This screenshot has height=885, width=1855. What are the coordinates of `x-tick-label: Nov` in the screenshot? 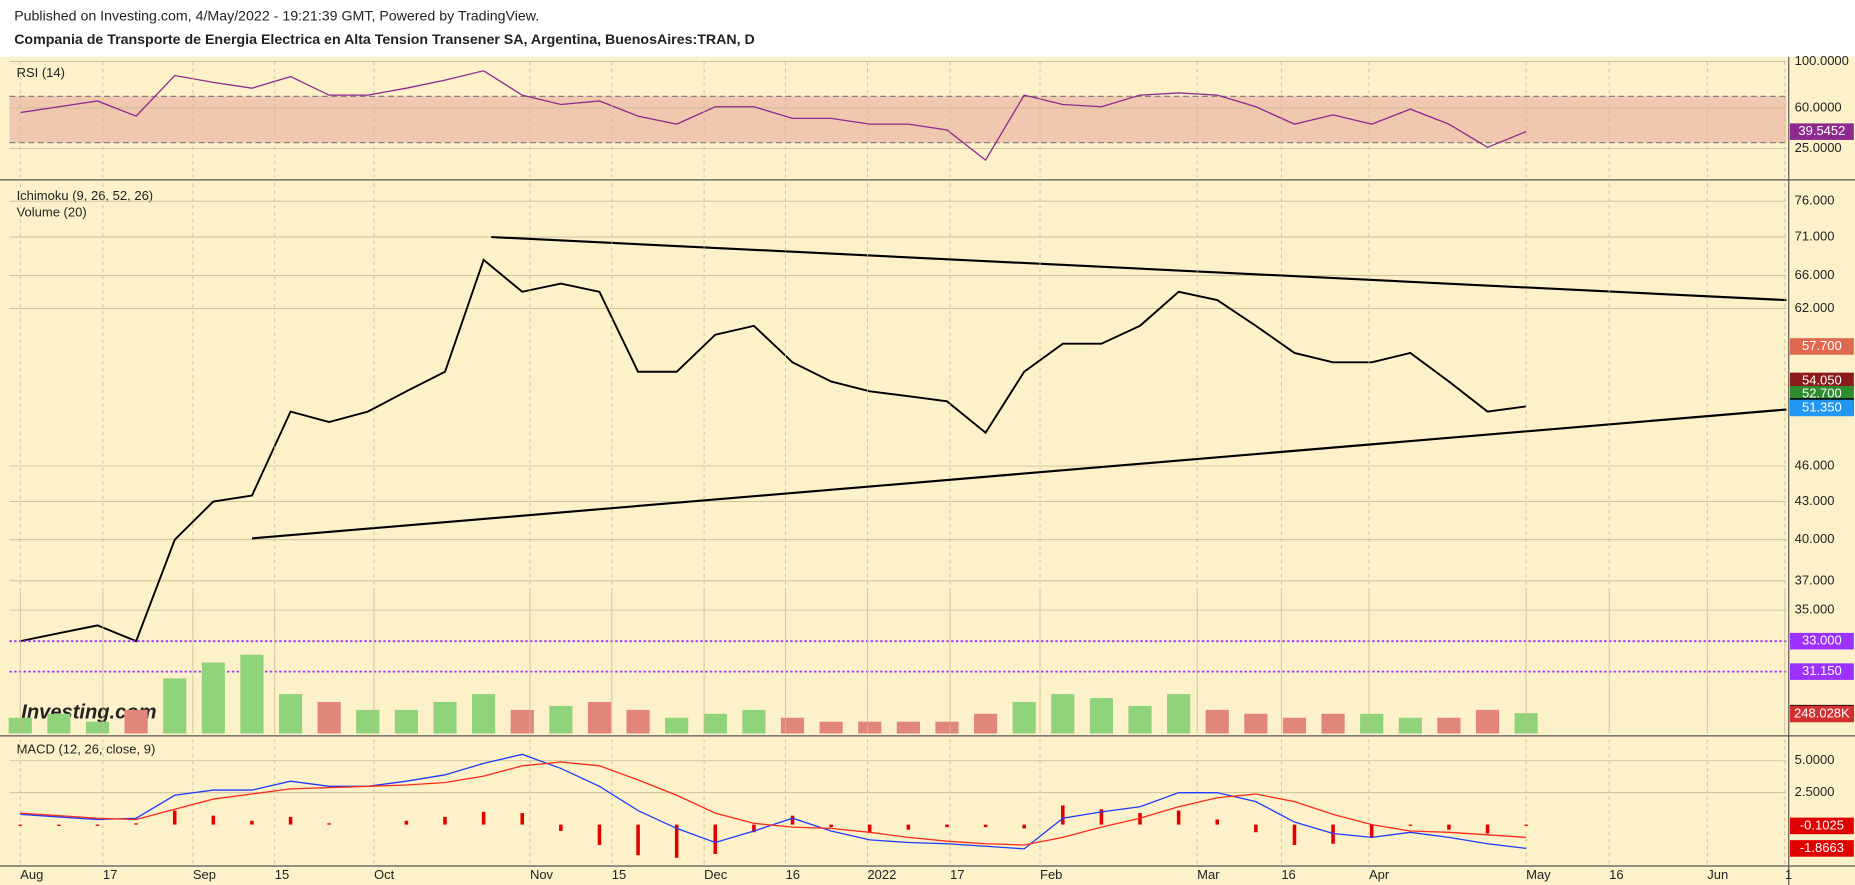 It's located at (542, 874).